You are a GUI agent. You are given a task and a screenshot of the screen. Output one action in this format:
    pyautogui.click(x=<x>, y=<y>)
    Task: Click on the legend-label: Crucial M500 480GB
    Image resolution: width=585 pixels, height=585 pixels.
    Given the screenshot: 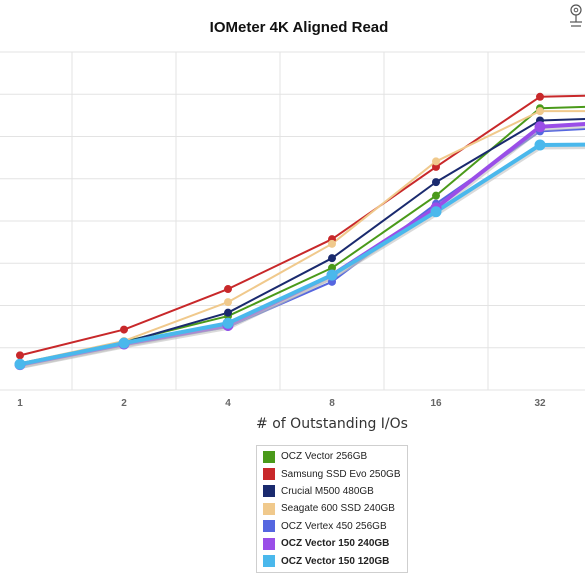 What is the action you would take?
    pyautogui.click(x=327, y=491)
    